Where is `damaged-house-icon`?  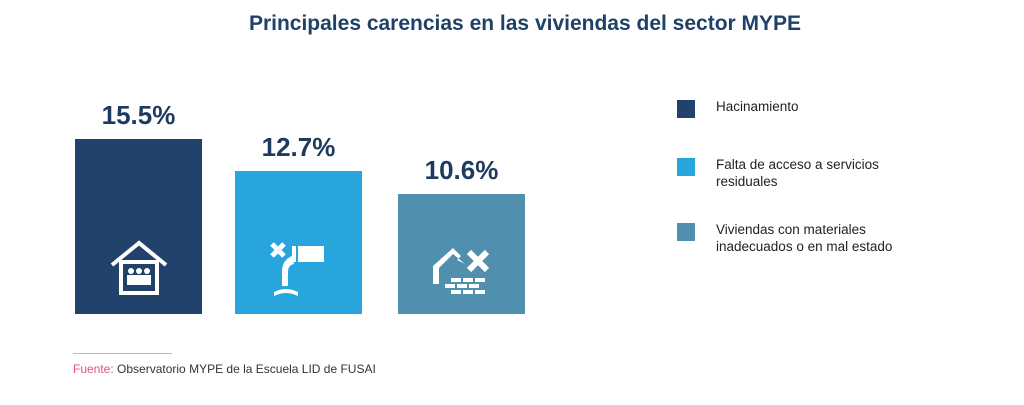 damaged-house-icon is located at coordinates (461, 270).